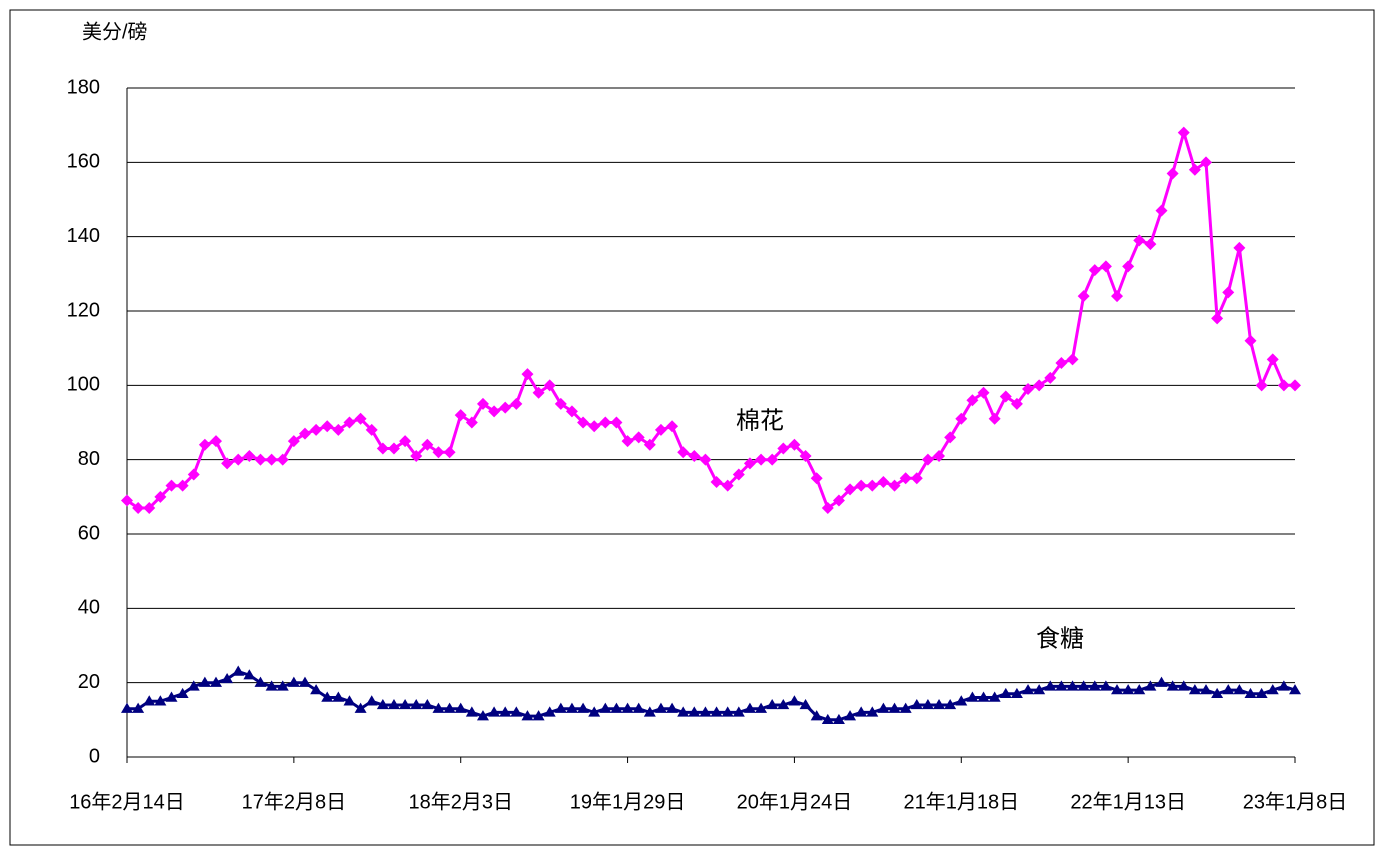 This screenshot has width=1385, height=855. Describe the element at coordinates (760, 420) in the screenshot. I see `series-label: 棉花` at that location.